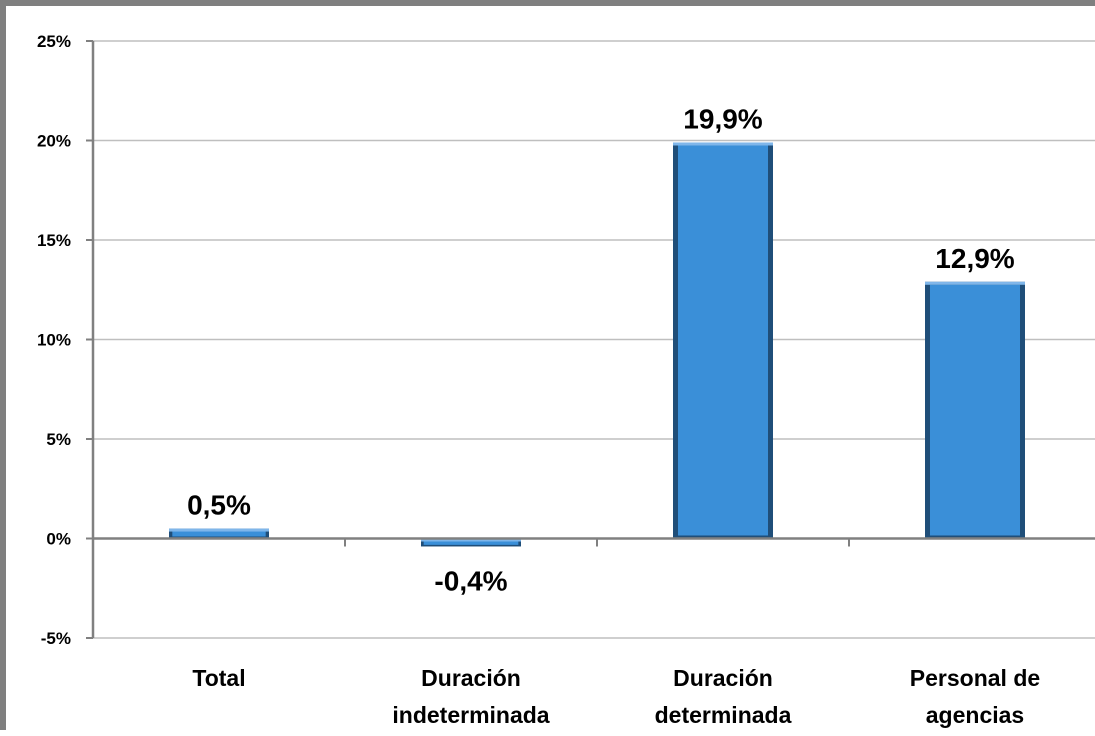 This screenshot has width=1095, height=736. I want to click on x-tick-label-line: Personal de, so click(975, 678).